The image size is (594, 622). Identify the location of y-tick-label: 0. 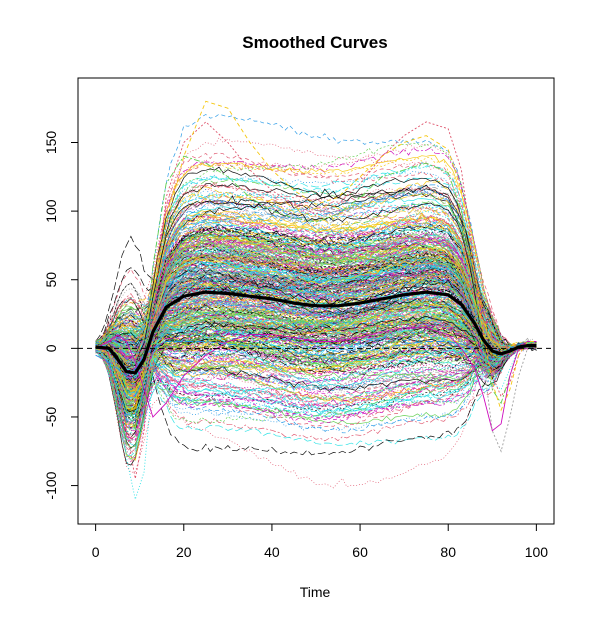
(51, 348).